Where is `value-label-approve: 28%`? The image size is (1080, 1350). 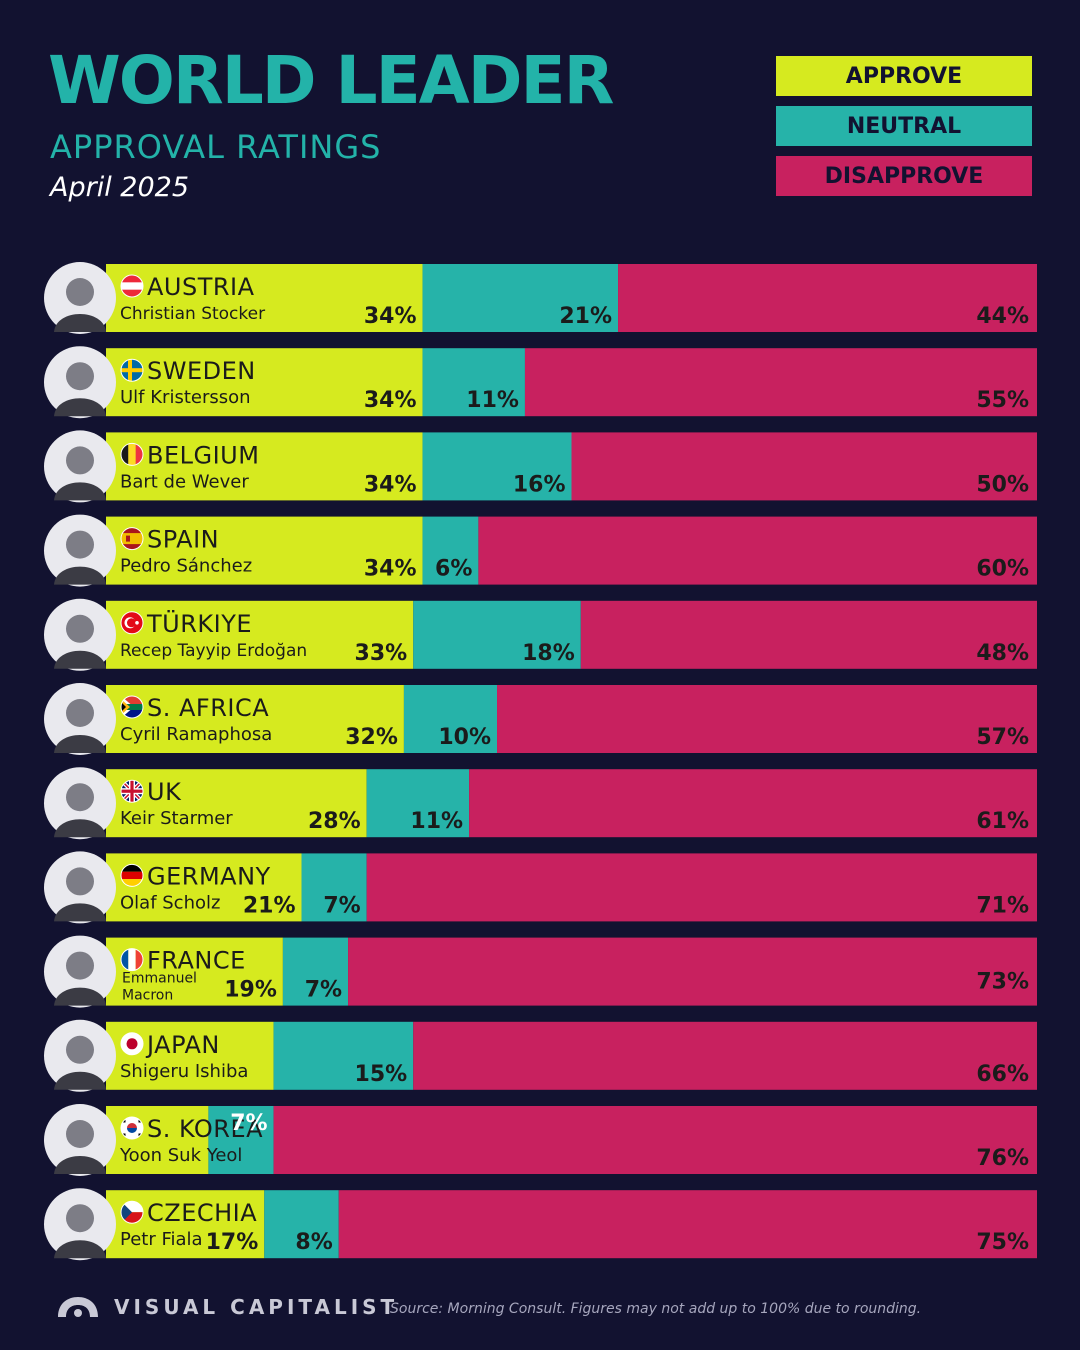 value-label-approve: 28% is located at coordinates (334, 821).